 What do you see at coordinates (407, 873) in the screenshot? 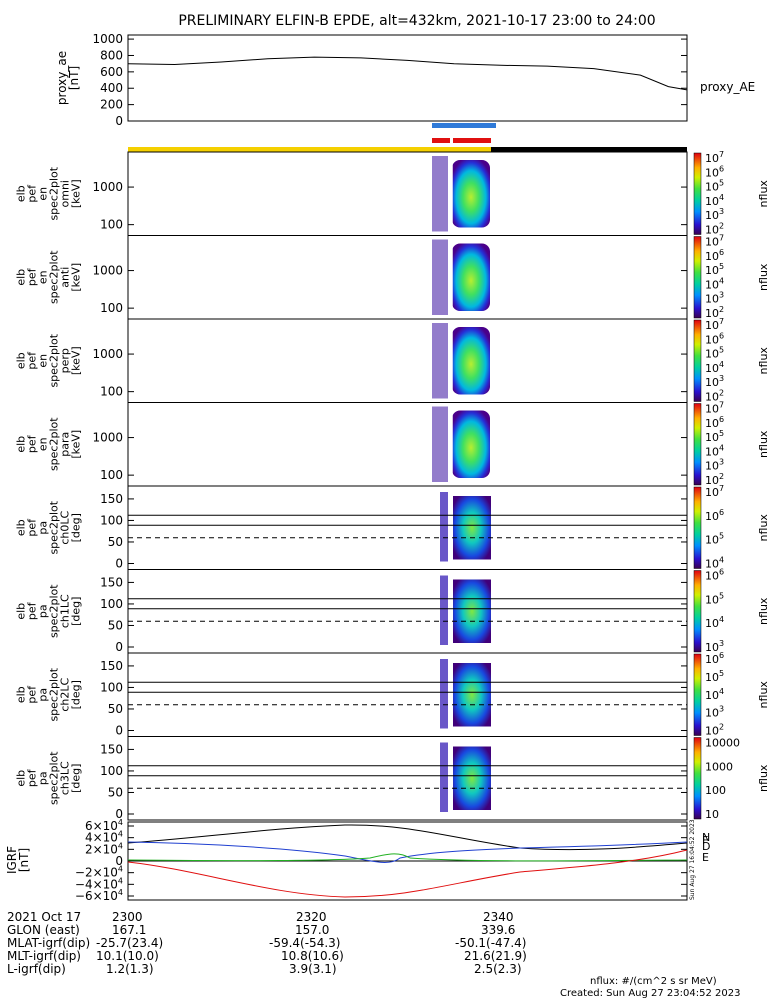
I see `igrf-red-line` at bounding box center [407, 873].